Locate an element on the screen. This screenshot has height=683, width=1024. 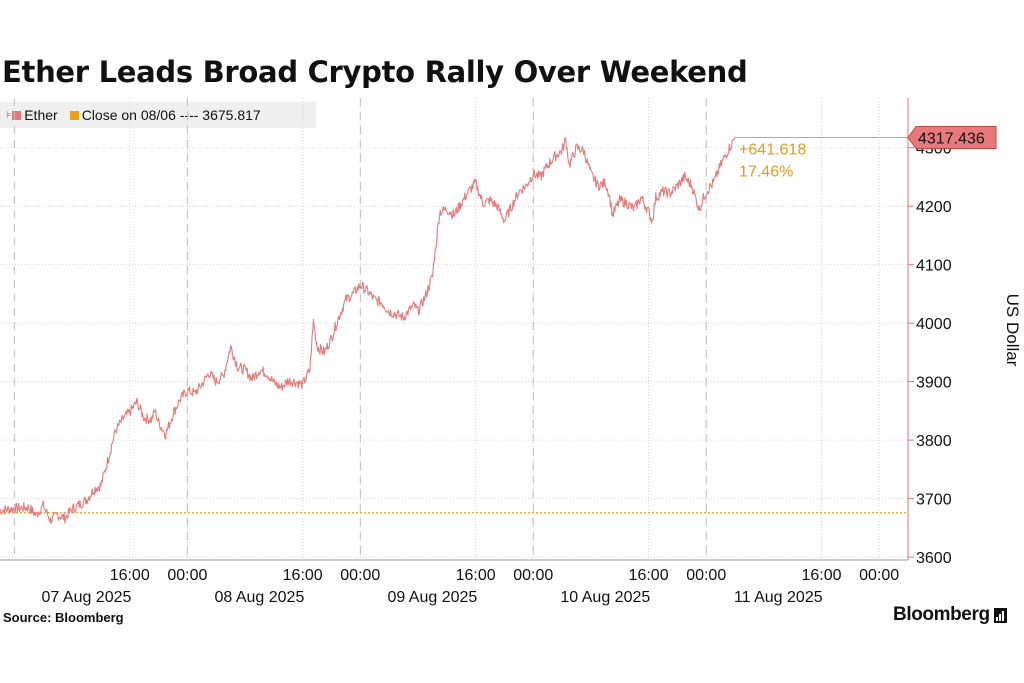
legend-label-close: Close on 08/06 ---- 3675.817 is located at coordinates (171, 115).